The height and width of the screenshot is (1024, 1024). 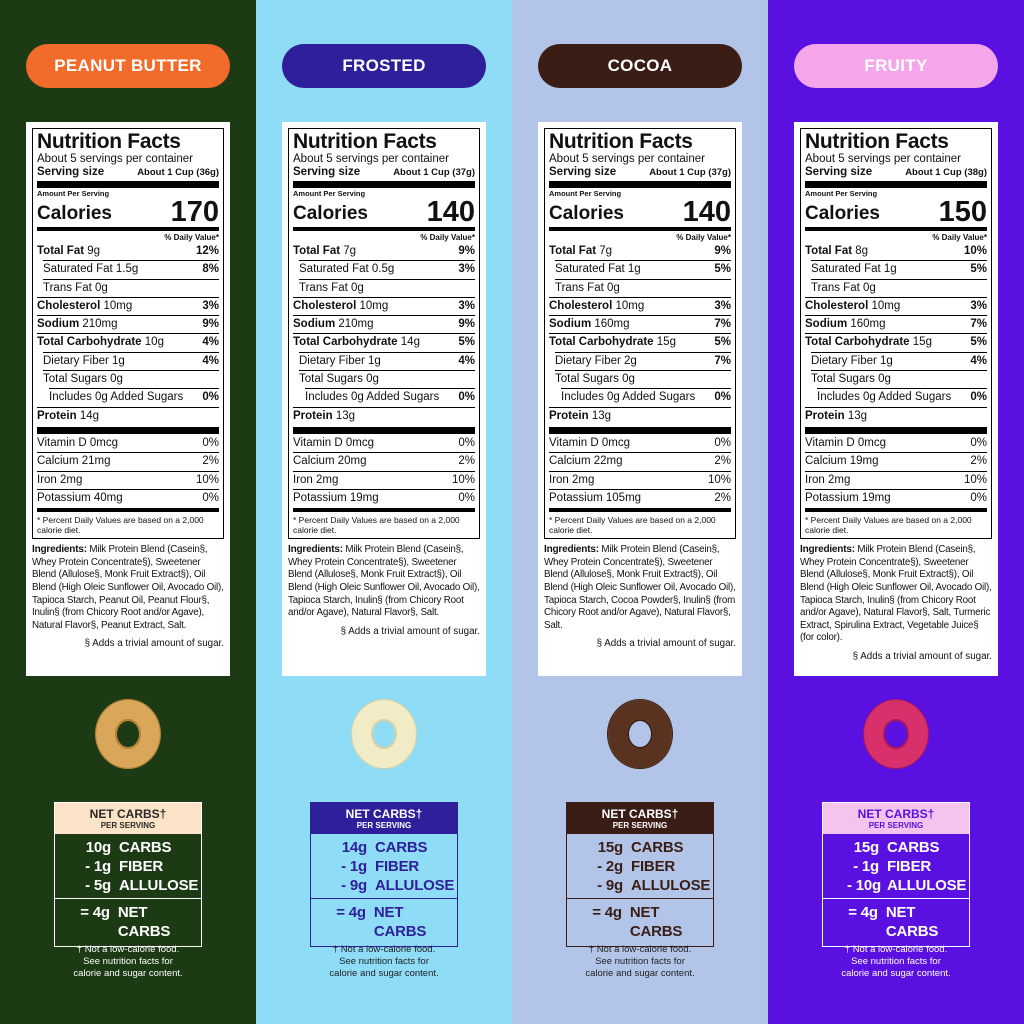 What do you see at coordinates (559, 479) in the screenshot?
I see `nutrient-name: Iron` at bounding box center [559, 479].